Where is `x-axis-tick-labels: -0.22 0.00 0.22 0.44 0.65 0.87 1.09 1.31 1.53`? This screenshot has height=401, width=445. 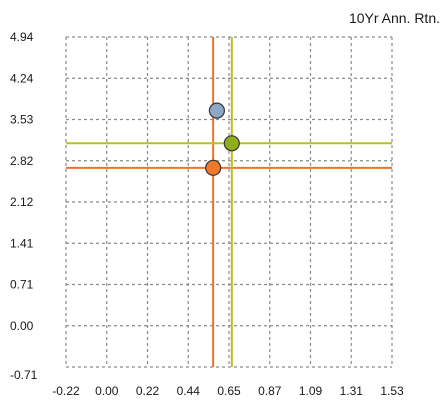 x-axis-tick-labels: -0.22 0.00 0.22 0.44 0.65 0.87 1.09 1.31 1.53 is located at coordinates (228, 391).